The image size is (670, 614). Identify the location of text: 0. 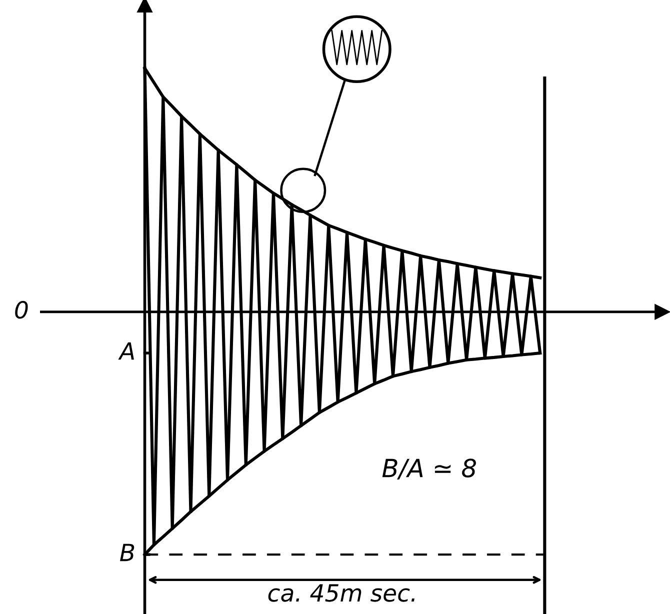
(21, 309).